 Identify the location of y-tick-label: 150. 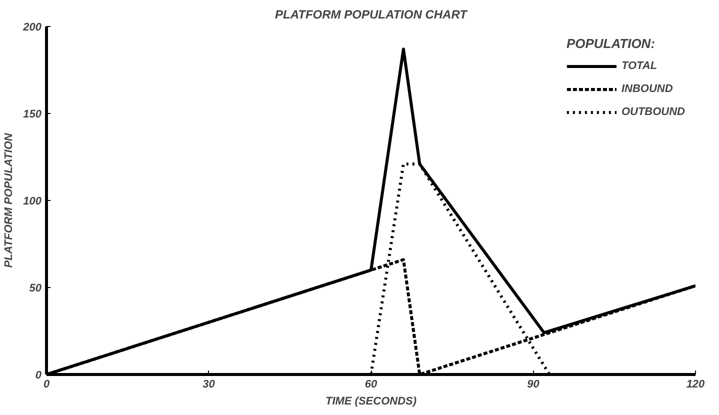
(32, 114).